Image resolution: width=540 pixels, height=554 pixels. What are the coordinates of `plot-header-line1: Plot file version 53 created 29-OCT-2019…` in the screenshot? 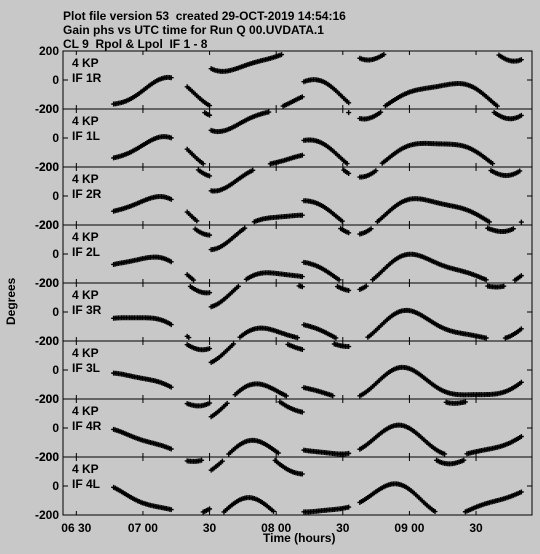 It's located at (204, 16).